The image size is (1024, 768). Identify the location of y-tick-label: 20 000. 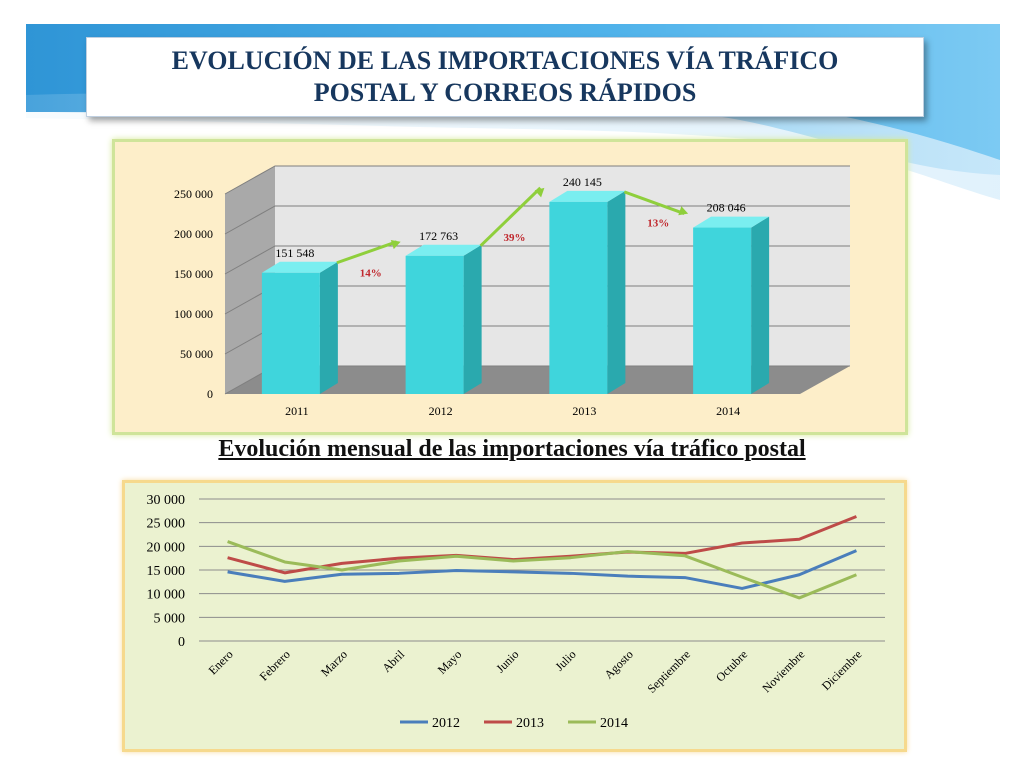
(166, 547).